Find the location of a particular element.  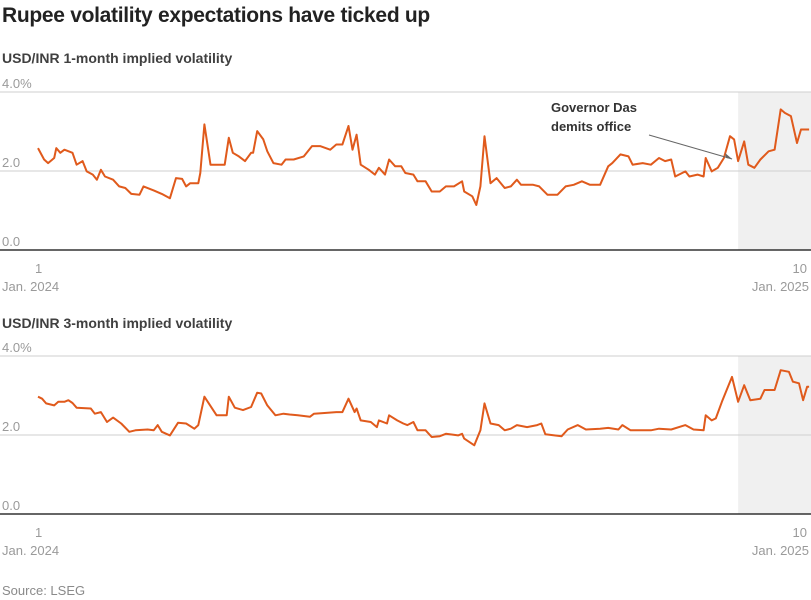

annotation-text: demits office is located at coordinates (591, 126).